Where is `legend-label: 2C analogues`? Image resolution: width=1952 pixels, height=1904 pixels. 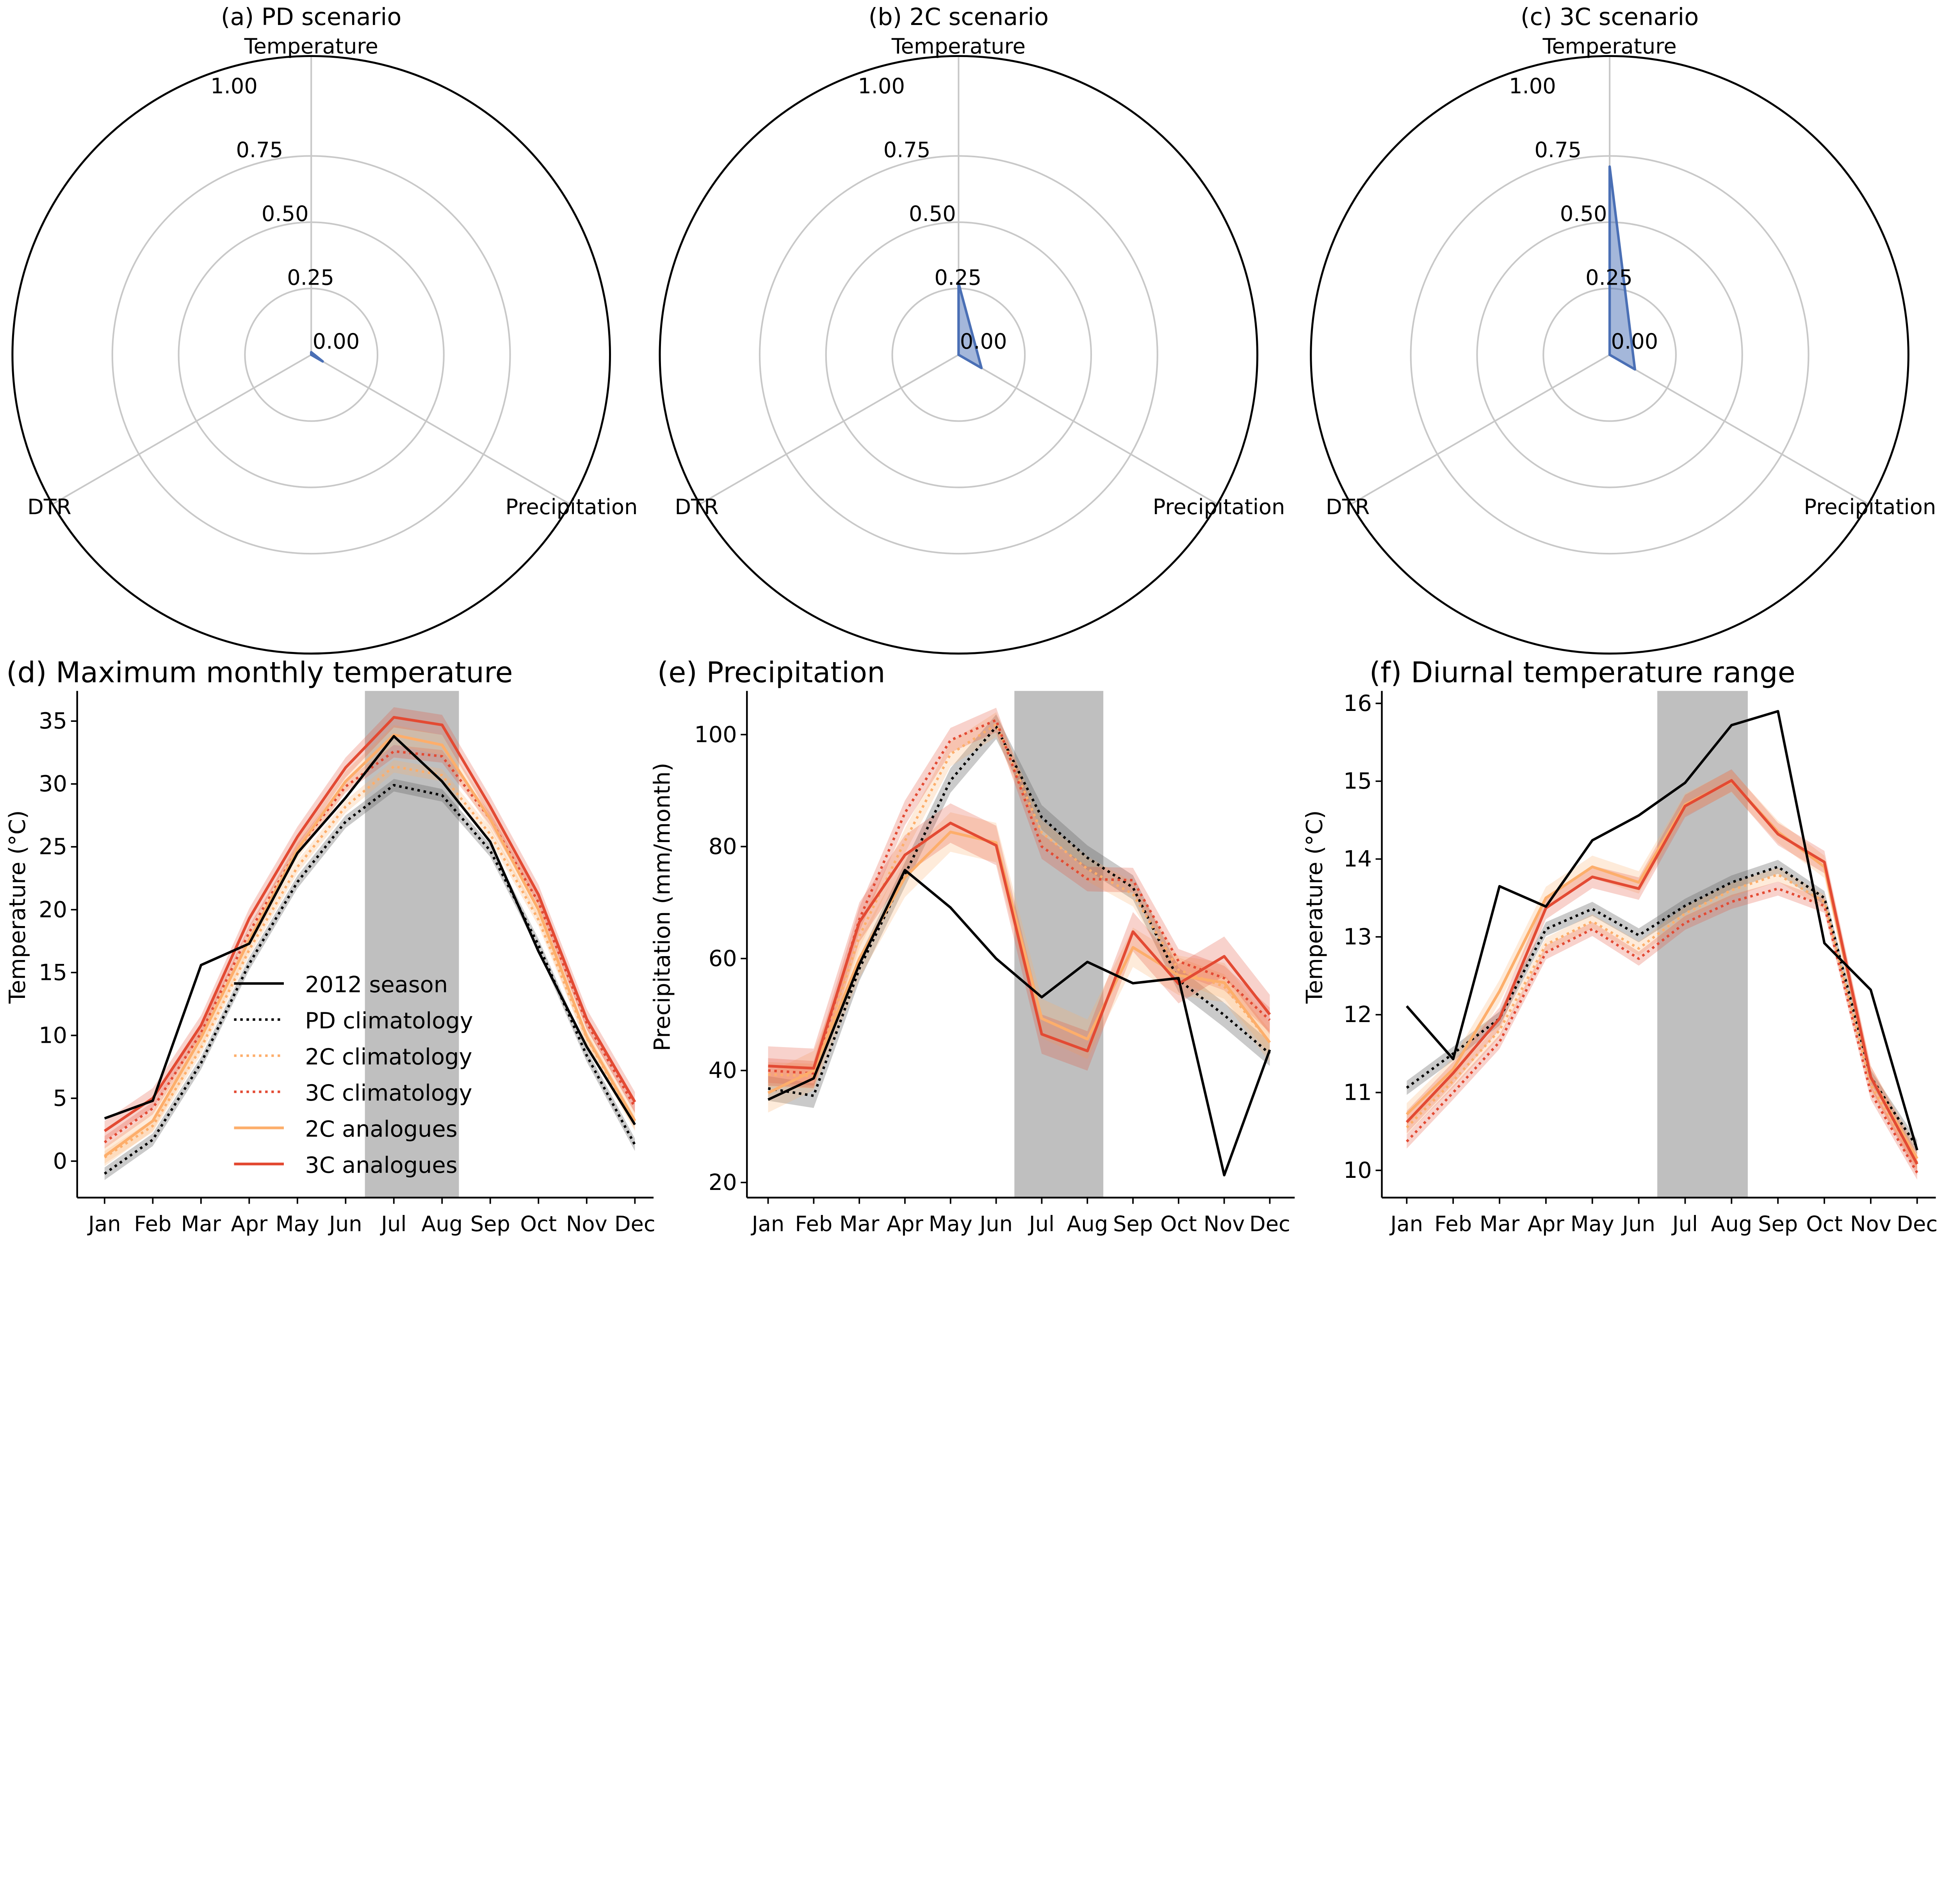
legend-label: 2C analogues is located at coordinates (382, 1129).